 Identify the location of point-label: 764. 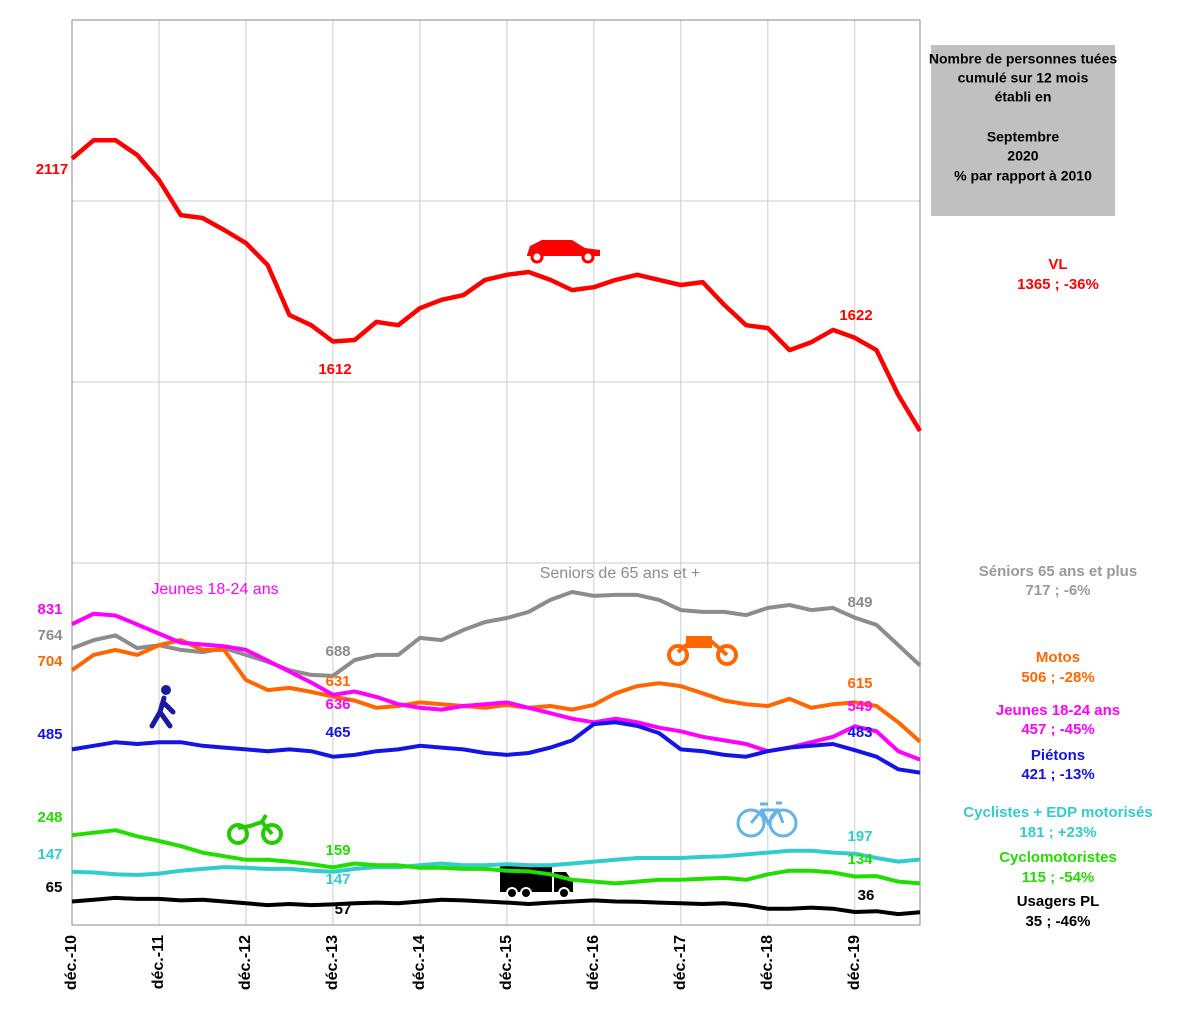
(50, 635).